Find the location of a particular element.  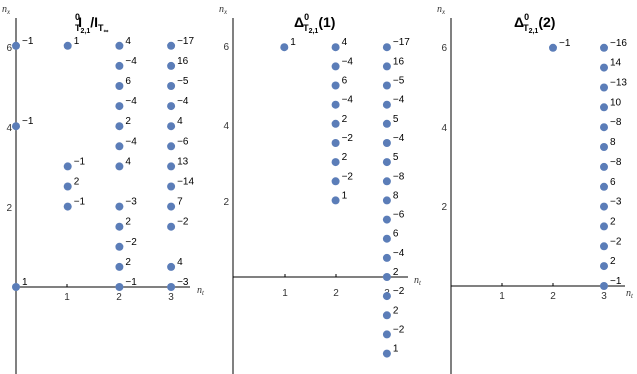

panel-1-point-label-23: 4 is located at coordinates (180, 121).